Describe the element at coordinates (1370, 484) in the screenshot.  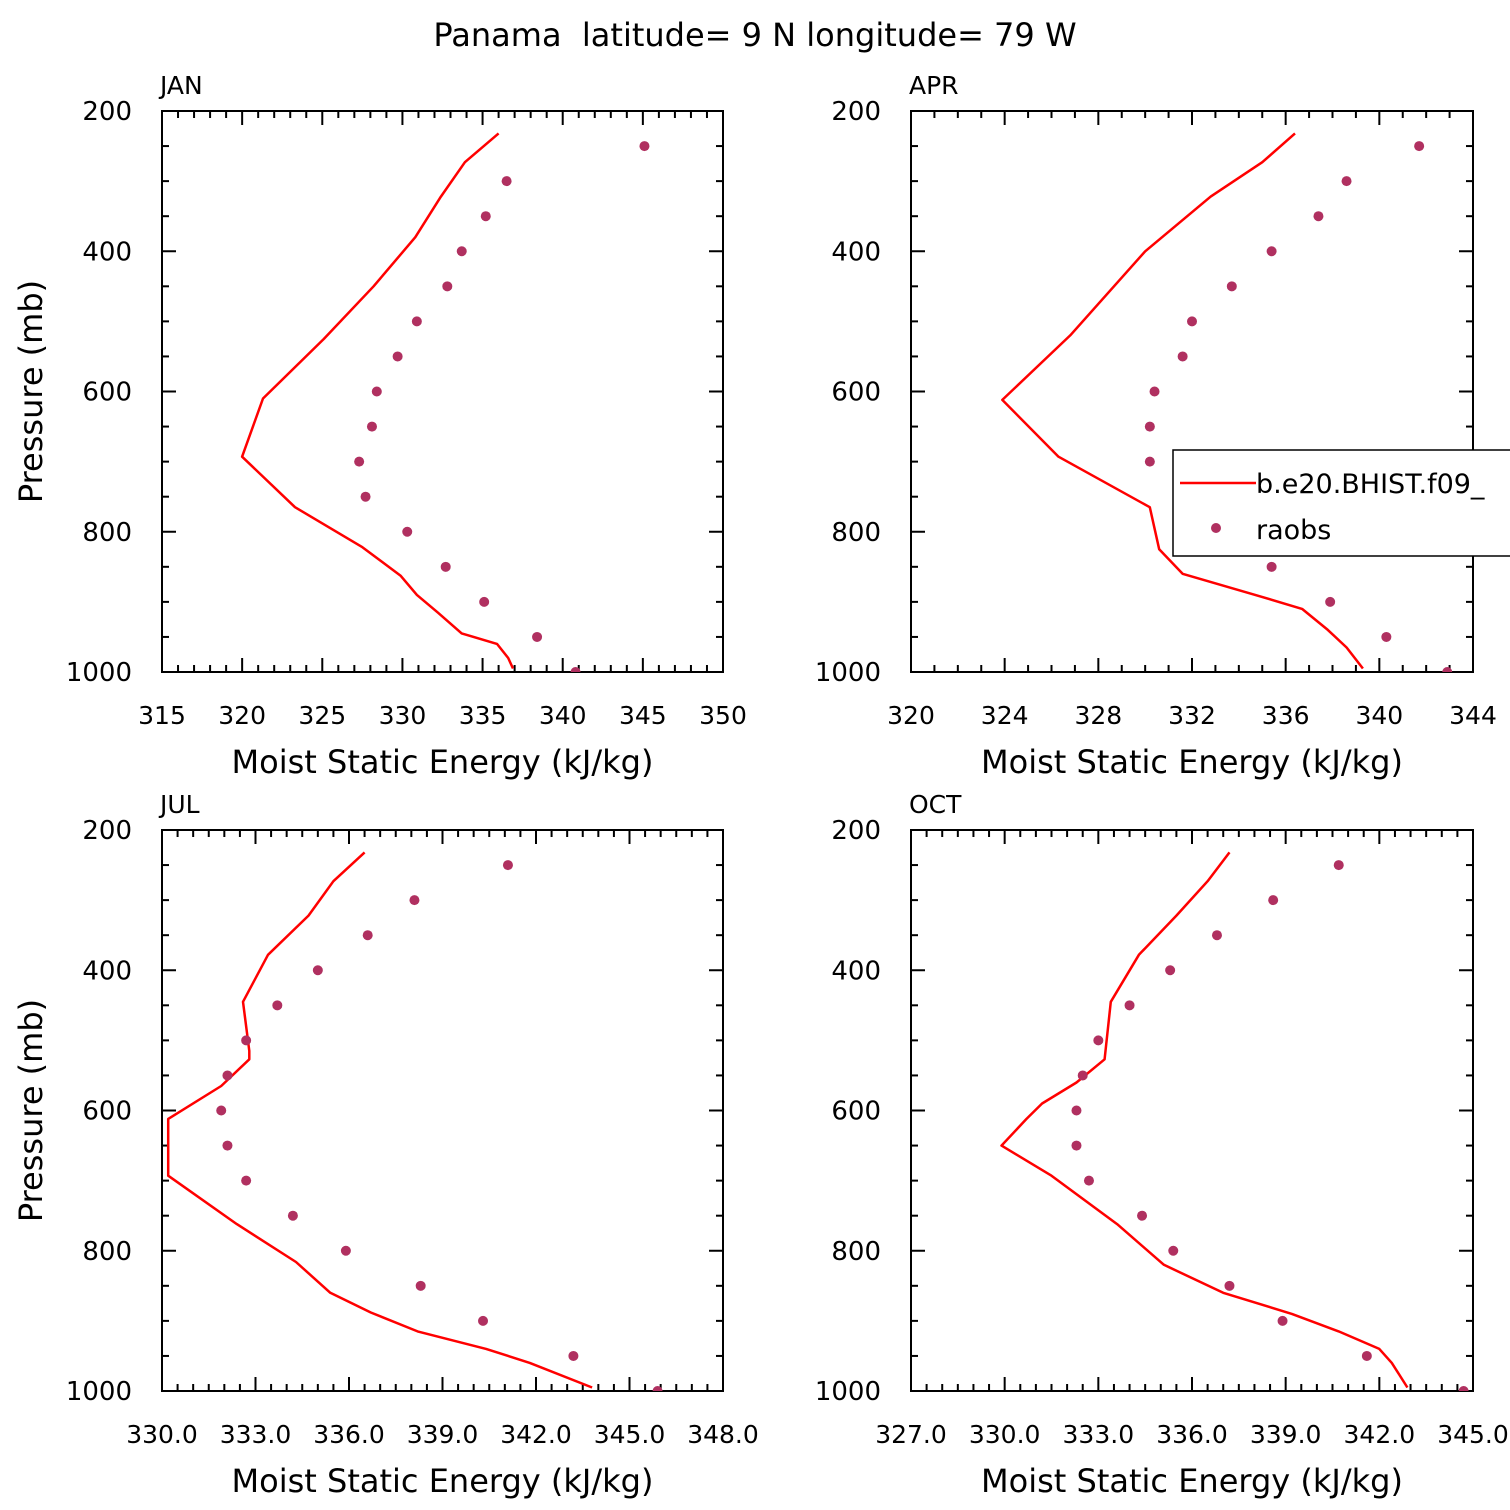
I see `legend-model-label: b.e20.BHIST.f09_` at that location.